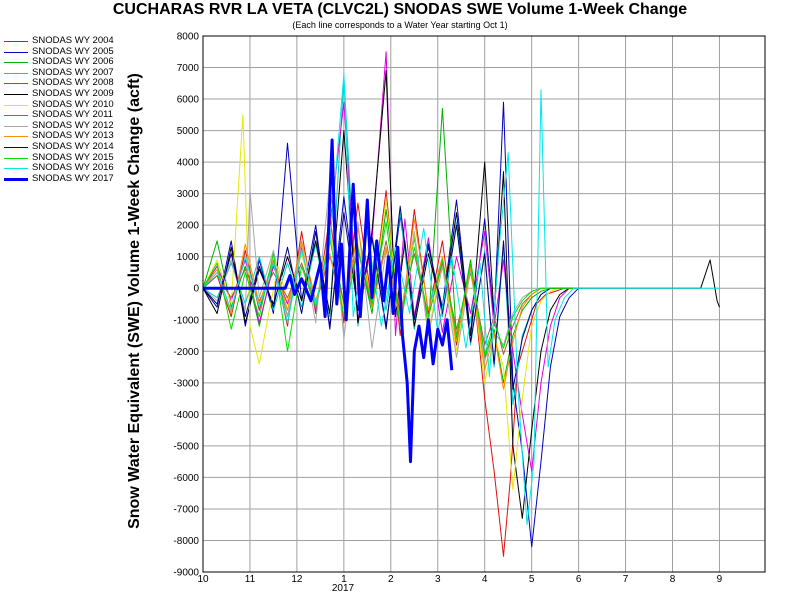 Image resolution: width=800 pixels, height=600 pixels. What do you see at coordinates (73, 146) in the screenshot?
I see `legend-label: SNODAS WY 2014` at bounding box center [73, 146].